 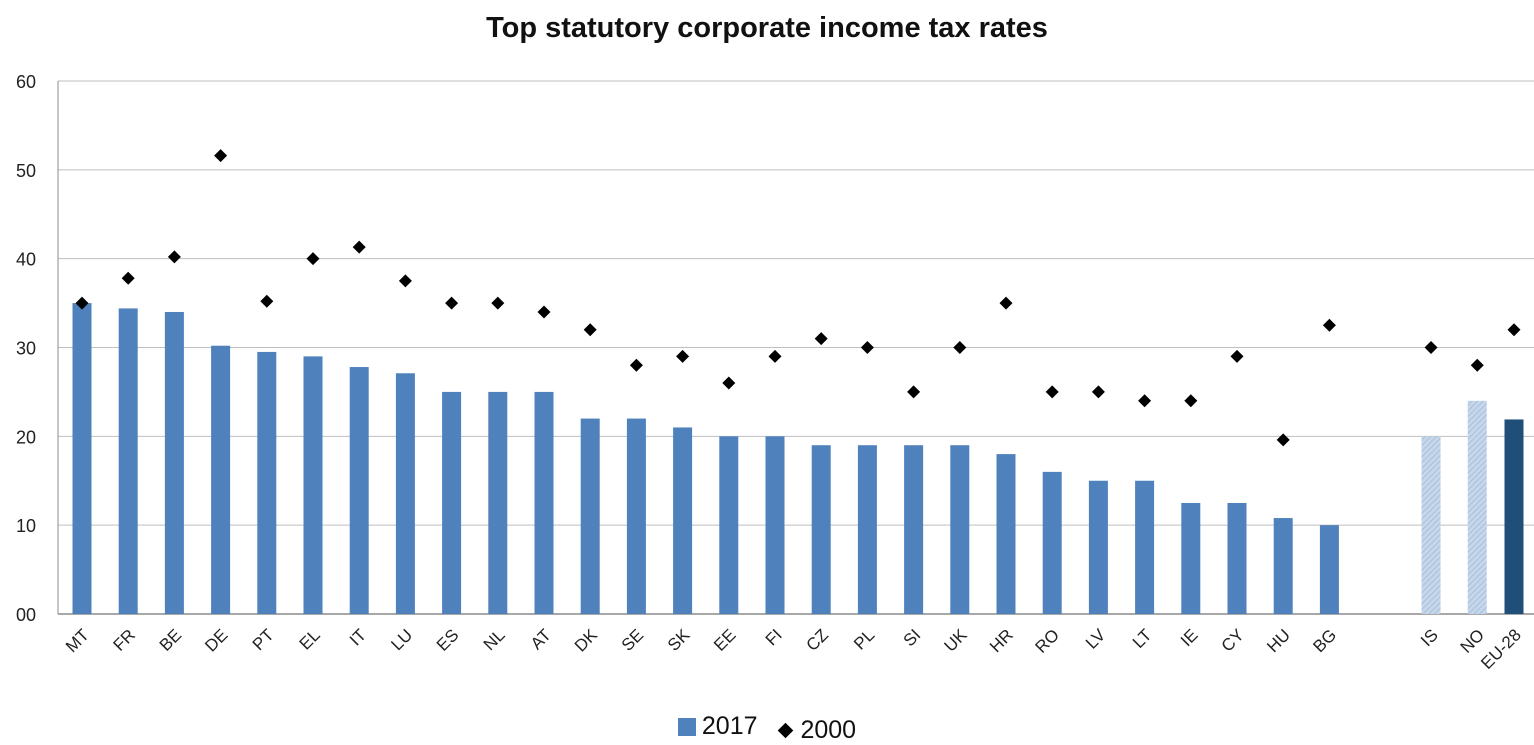 I want to click on legend-item-2017: 2017, so click(x=717, y=726).